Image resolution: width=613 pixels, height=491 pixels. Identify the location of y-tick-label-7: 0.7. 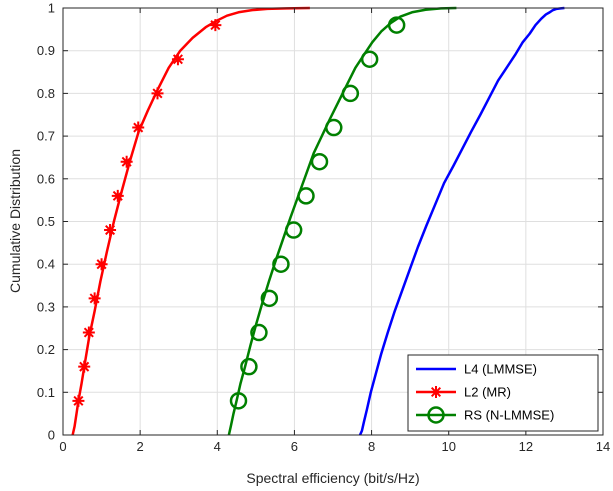
(46, 136).